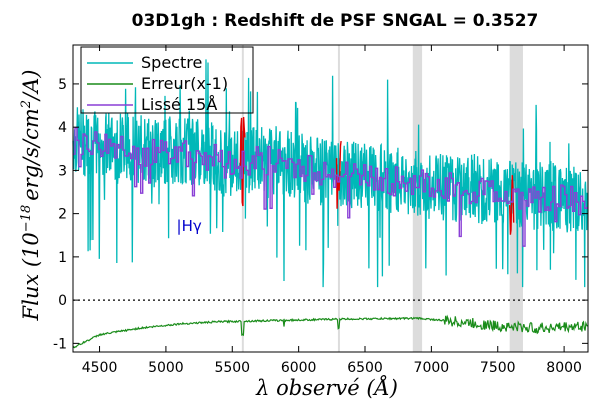 Image resolution: width=600 pixels, height=400 pixels. I want to click on legend: Spectre Erreur(x-1) Lissé 15Å, so click(167, 80).